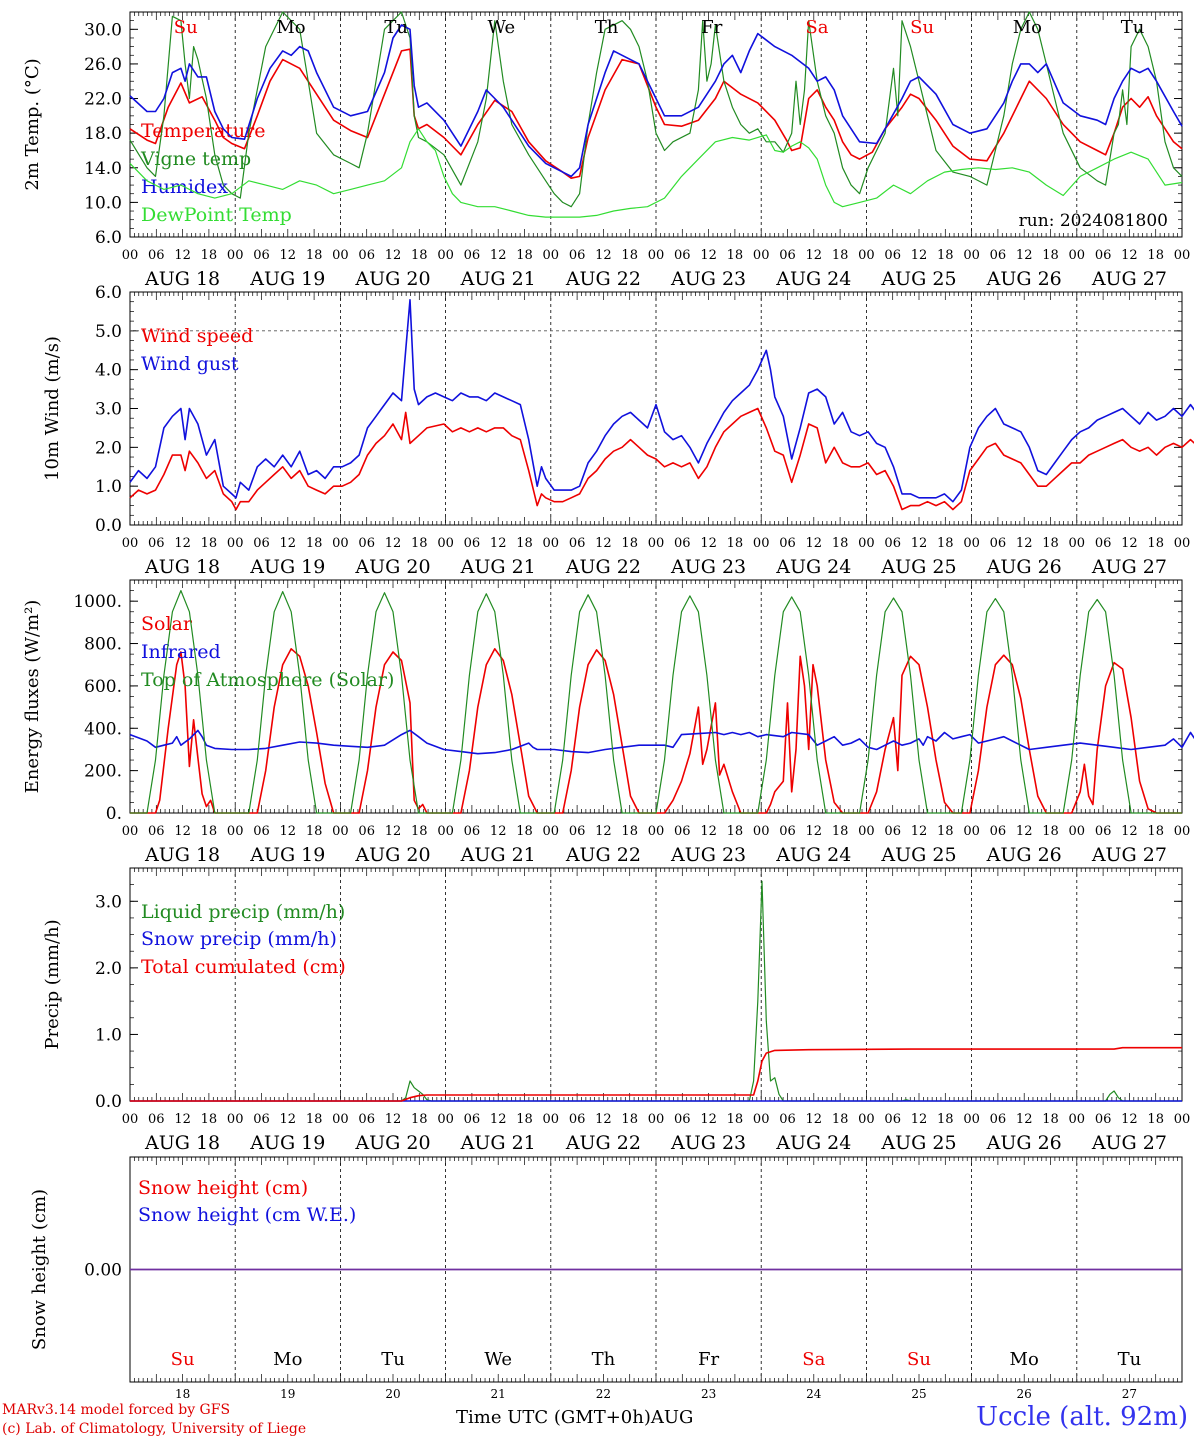 The image size is (1194, 1440). I want to click on weekday-label: Tu, so click(396, 27).